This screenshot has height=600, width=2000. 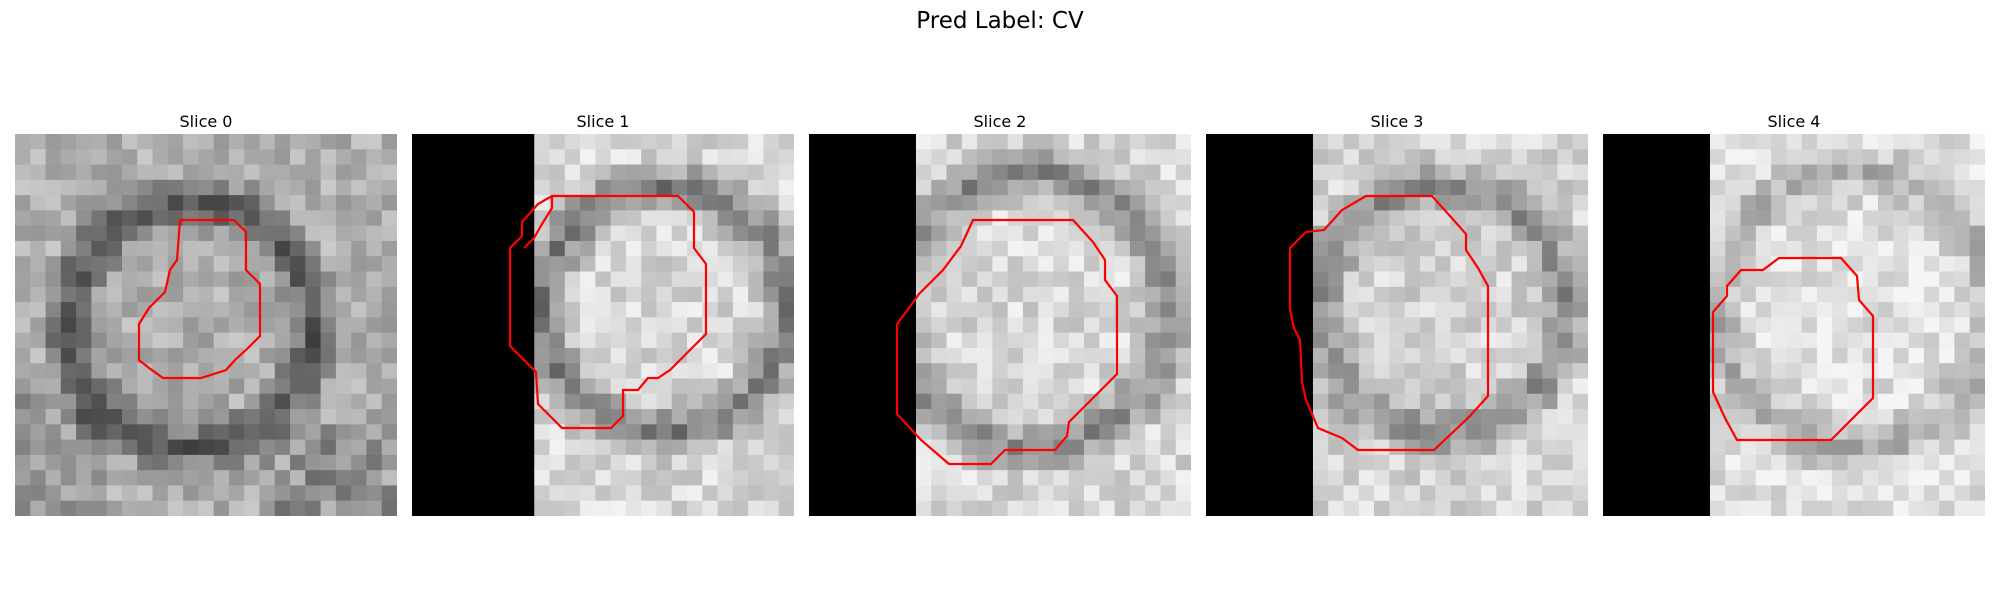 What do you see at coordinates (206, 121) in the screenshot?
I see `slice-title-0: Slice 0` at bounding box center [206, 121].